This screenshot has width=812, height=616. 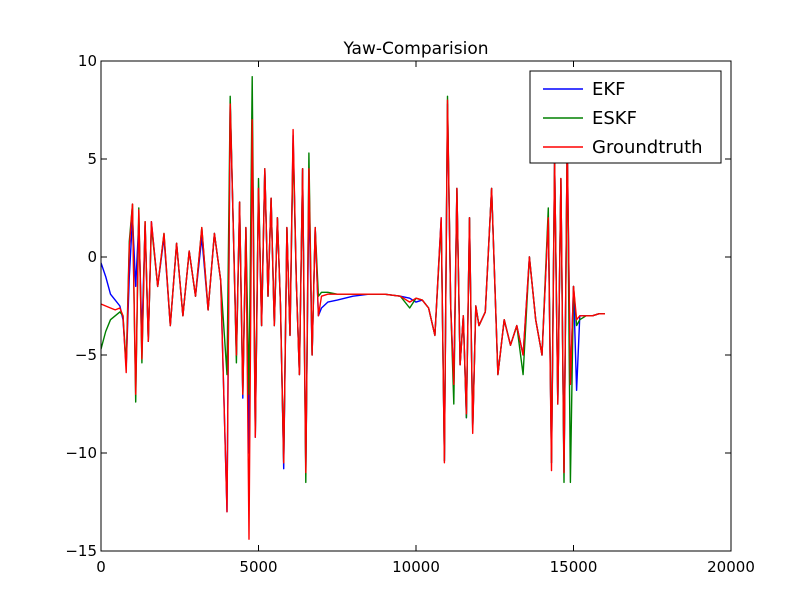 What do you see at coordinates (81, 453) in the screenshot?
I see `y-tick-label: −10` at bounding box center [81, 453].